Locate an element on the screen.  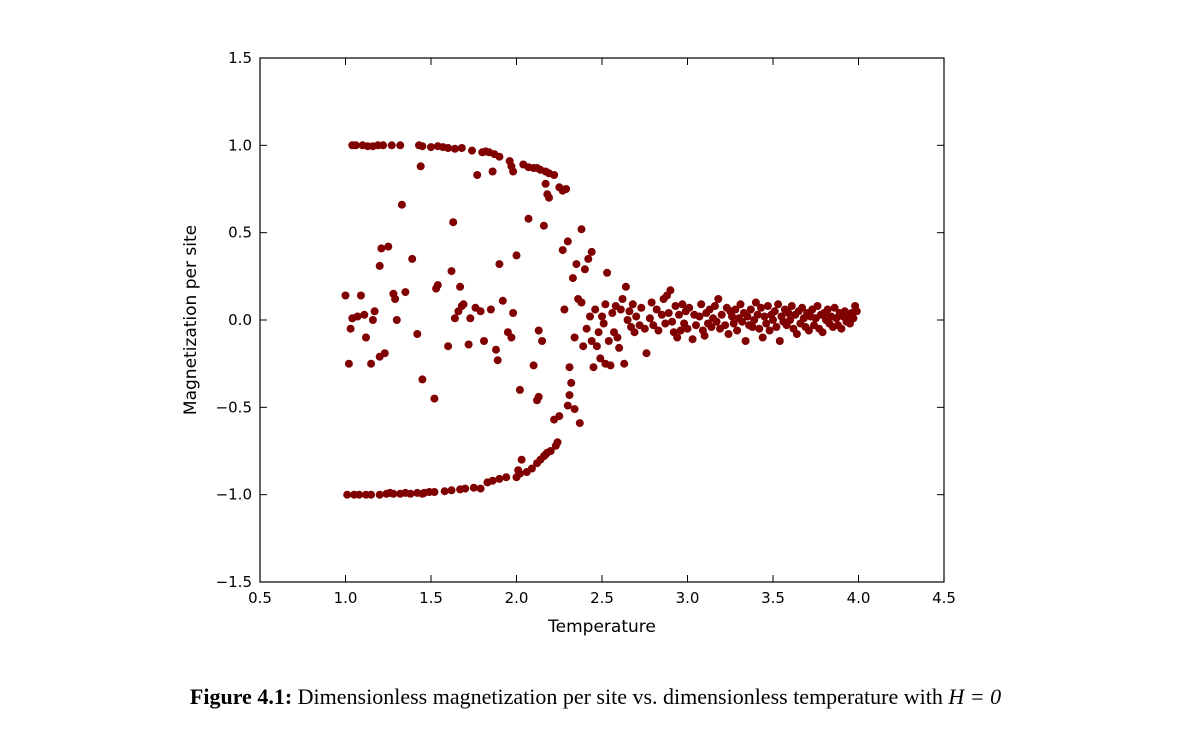
x-tick-label: 1.0 is located at coordinates (346, 598).